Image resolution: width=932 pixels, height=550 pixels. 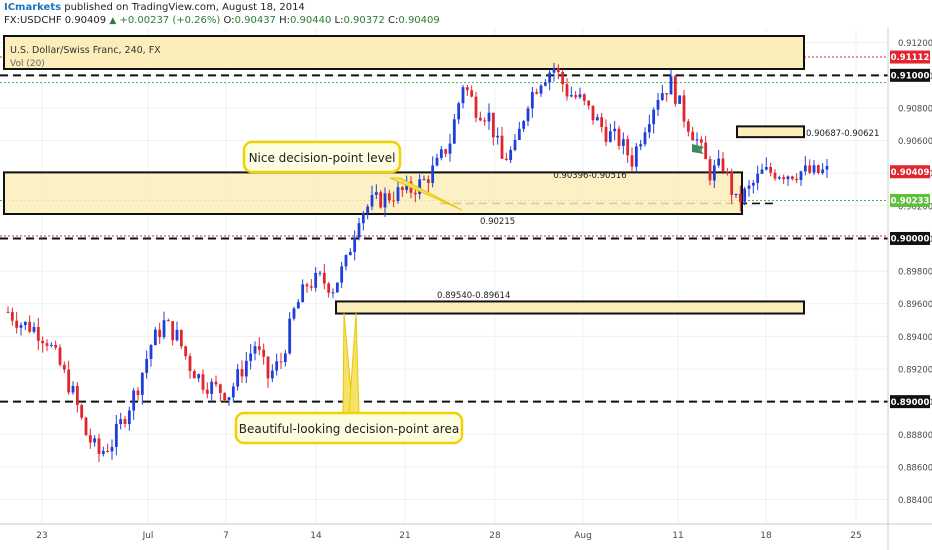 I want to click on chart-title: U.S. Dollar/Swiss Franc, 240, FX, so click(x=85, y=50).